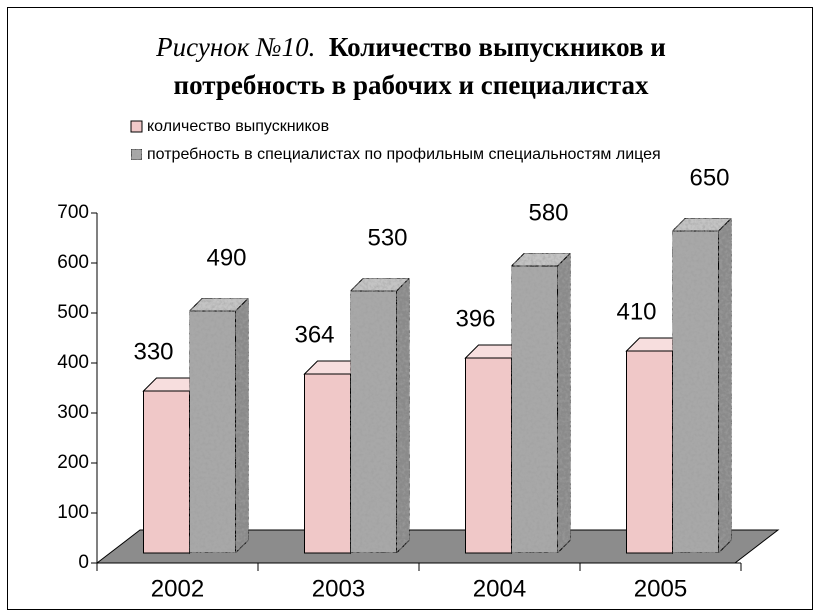 This screenshot has height=613, width=822. Describe the element at coordinates (238, 126) in the screenshot. I see `legend-label: количество выпускников` at that location.